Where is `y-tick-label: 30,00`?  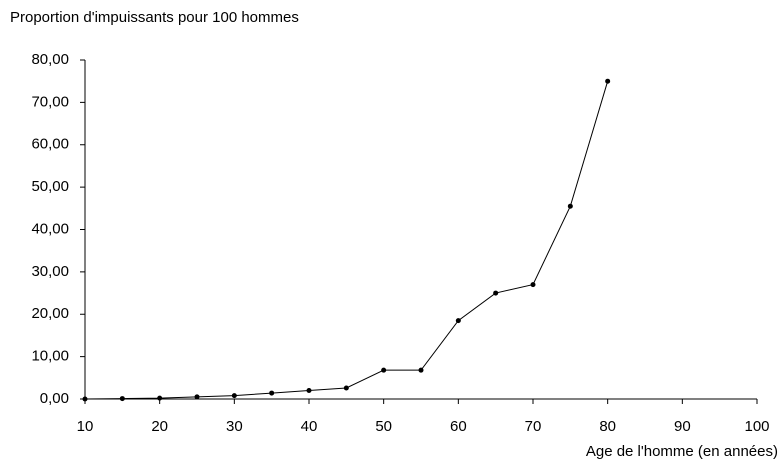
y-tick-label: 30,00 is located at coordinates (50, 271).